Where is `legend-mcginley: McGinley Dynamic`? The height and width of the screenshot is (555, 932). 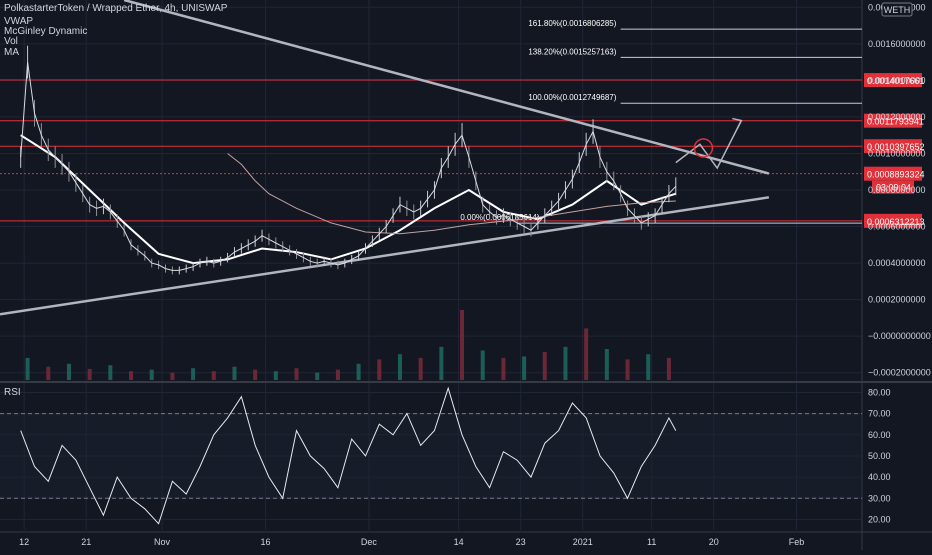 legend-mcginley: McGinley Dynamic is located at coordinates (45, 31).